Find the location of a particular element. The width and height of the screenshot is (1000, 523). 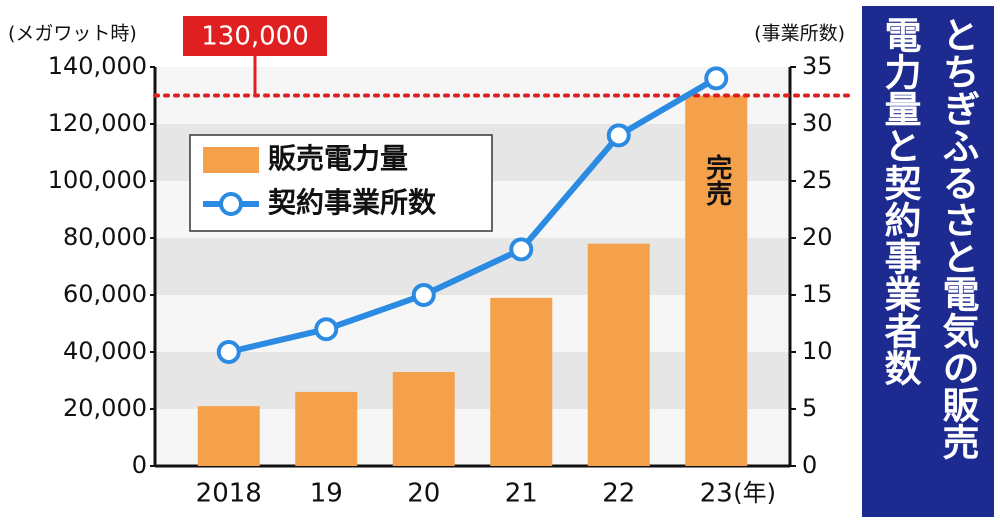

y-tick-label: 40,000 is located at coordinates (105, 351).